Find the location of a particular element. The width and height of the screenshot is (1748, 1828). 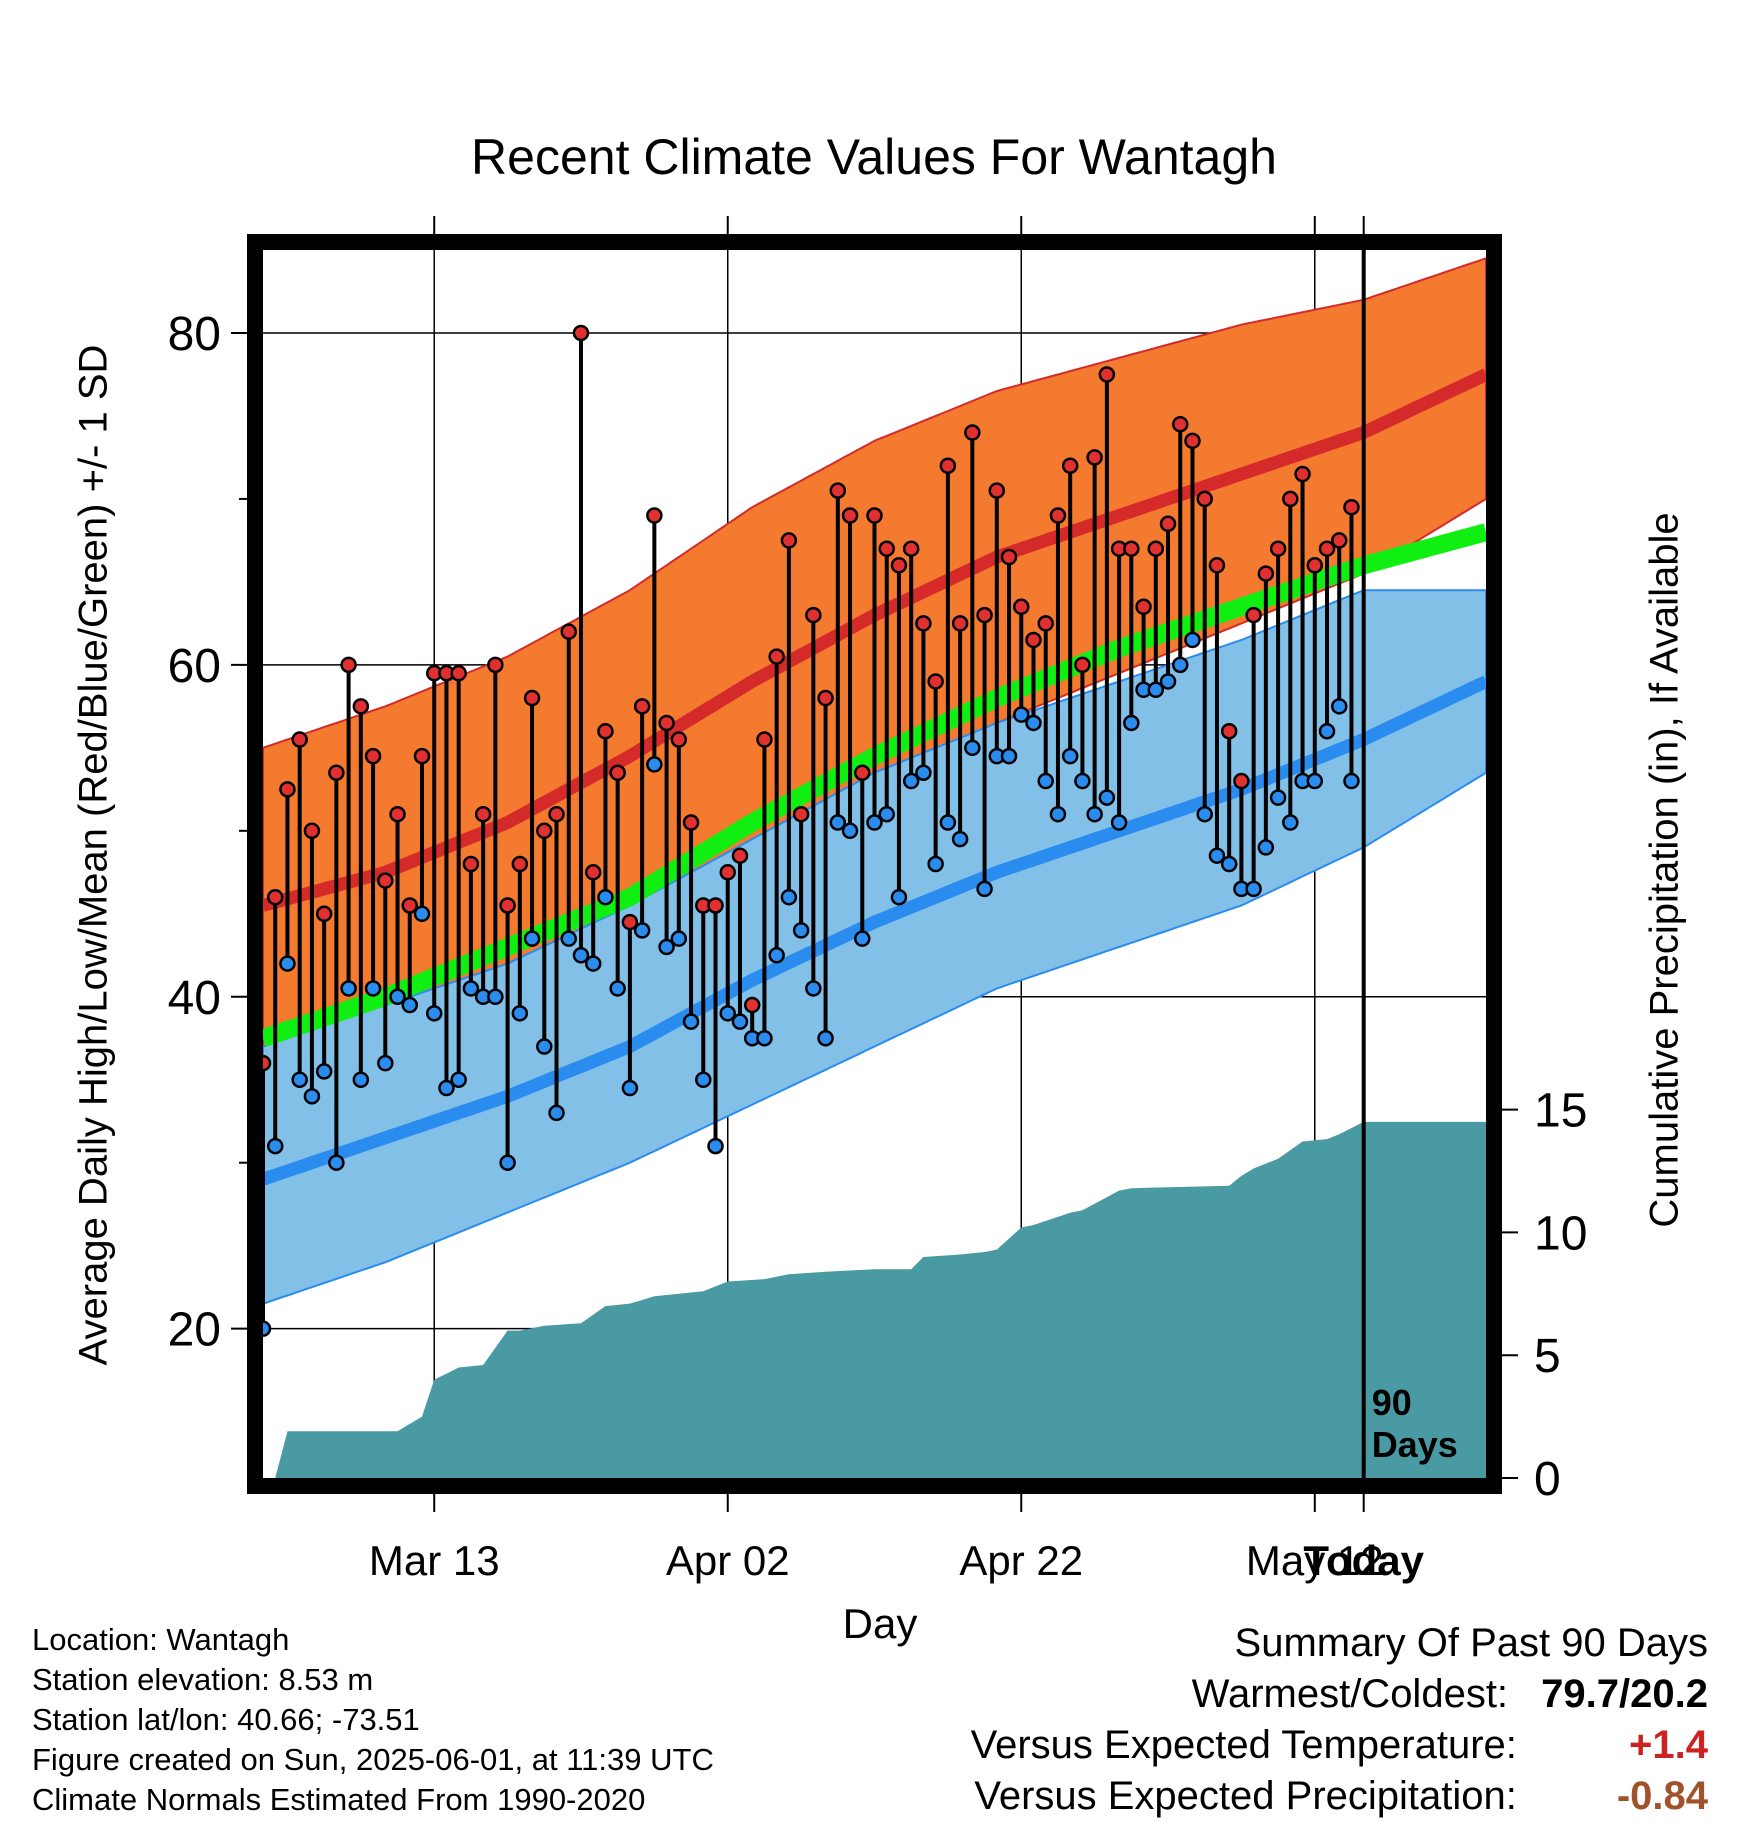

x-tick-label: Apr 02 is located at coordinates (728, 1560).